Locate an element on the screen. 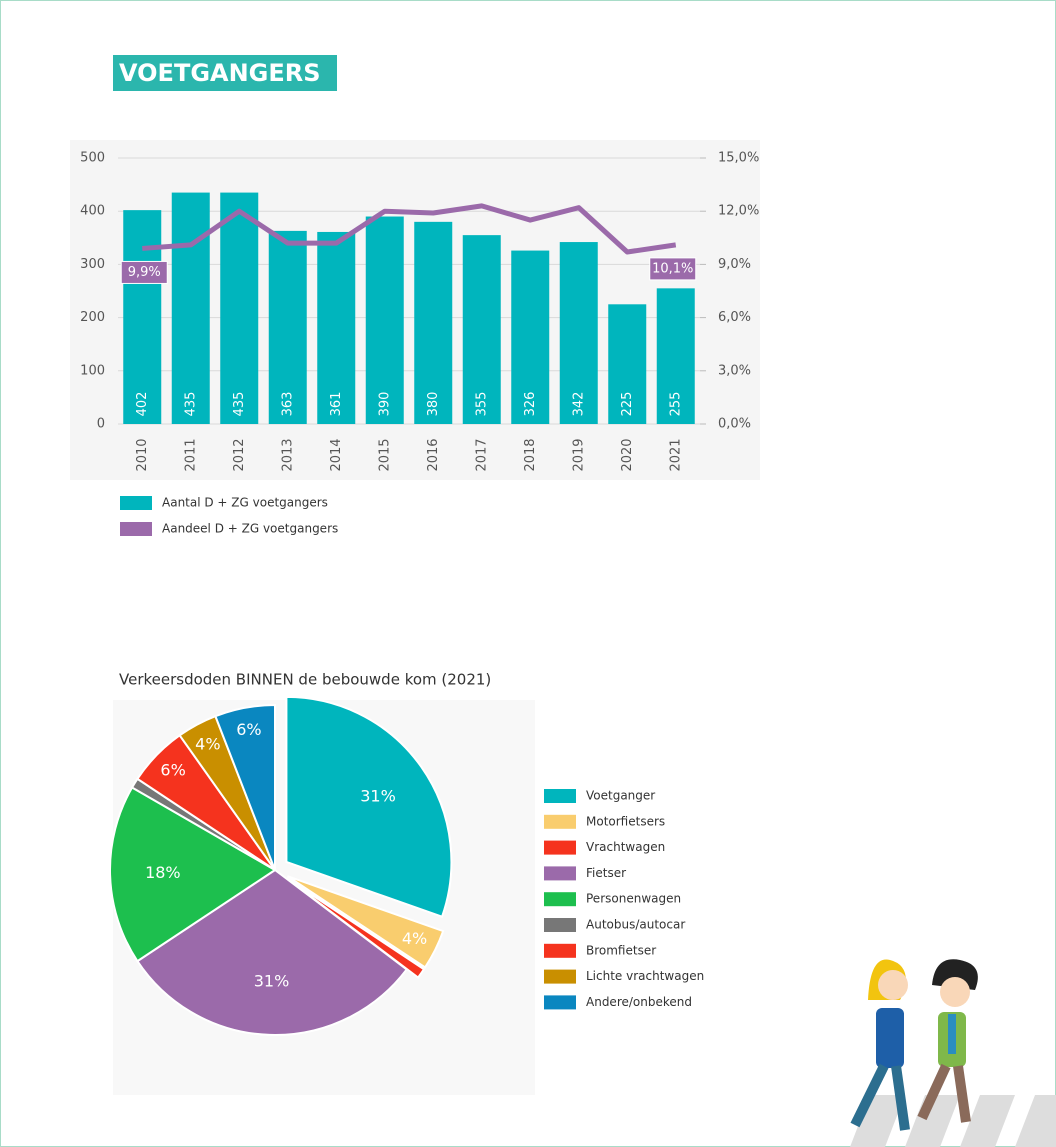  value-label: 9,9% is located at coordinates (144, 272).